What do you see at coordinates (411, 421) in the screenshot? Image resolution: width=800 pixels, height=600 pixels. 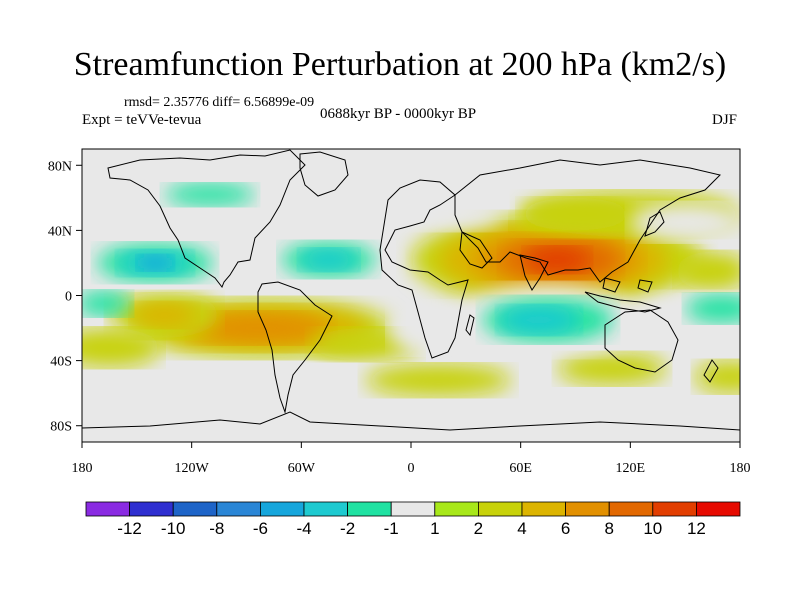 I see `coastline-antarctica` at bounding box center [411, 421].